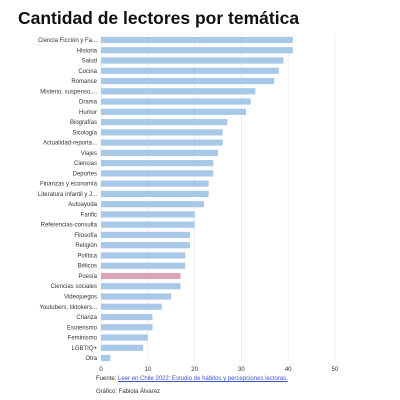  Describe the element at coordinates (87, 72) in the screenshot. I see `category-label: Cocina` at that location.